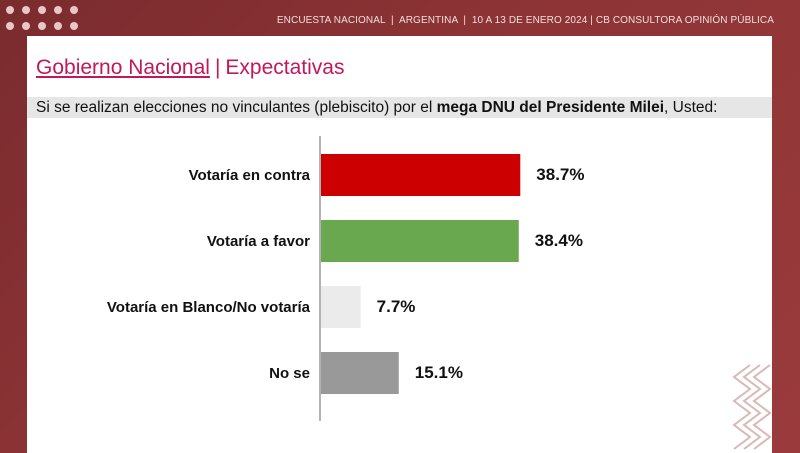  Describe the element at coordinates (752, 407) in the screenshot. I see `chevron-decoration` at that location.